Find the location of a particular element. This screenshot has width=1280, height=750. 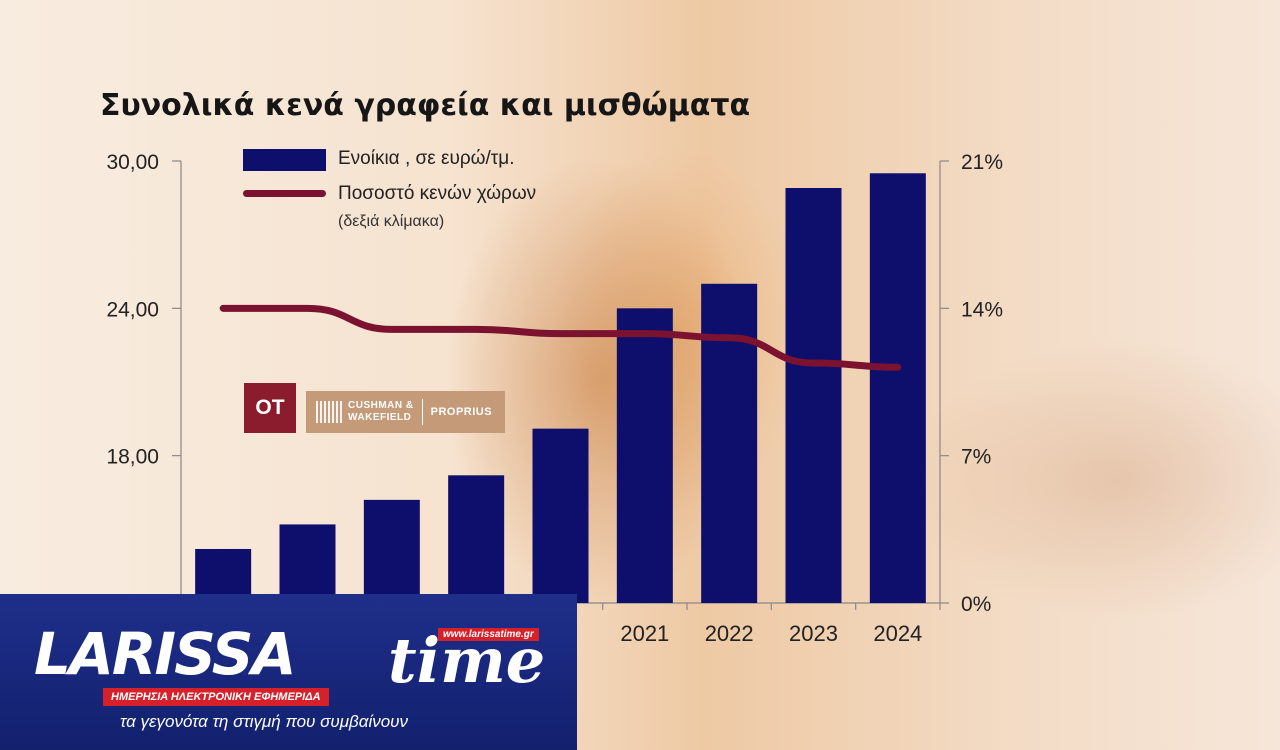

legend-line-label: Ποσοστό κενών χώρων is located at coordinates (437, 193).